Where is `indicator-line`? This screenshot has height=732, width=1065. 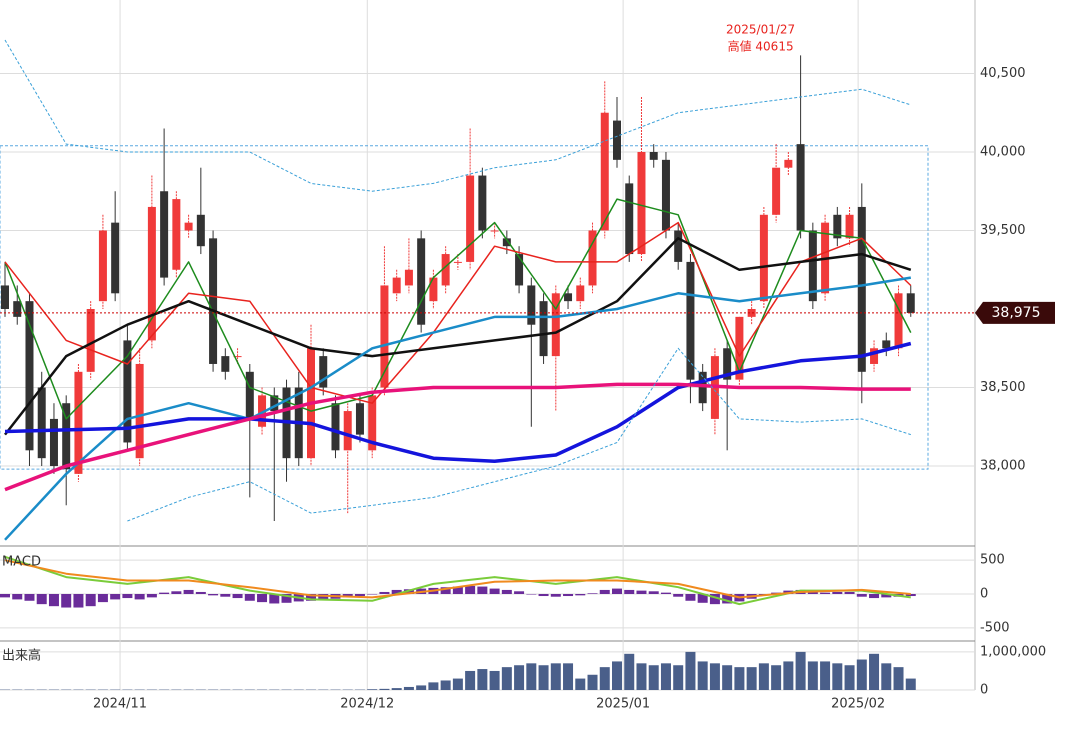 indicator-line is located at coordinates (458, 402).